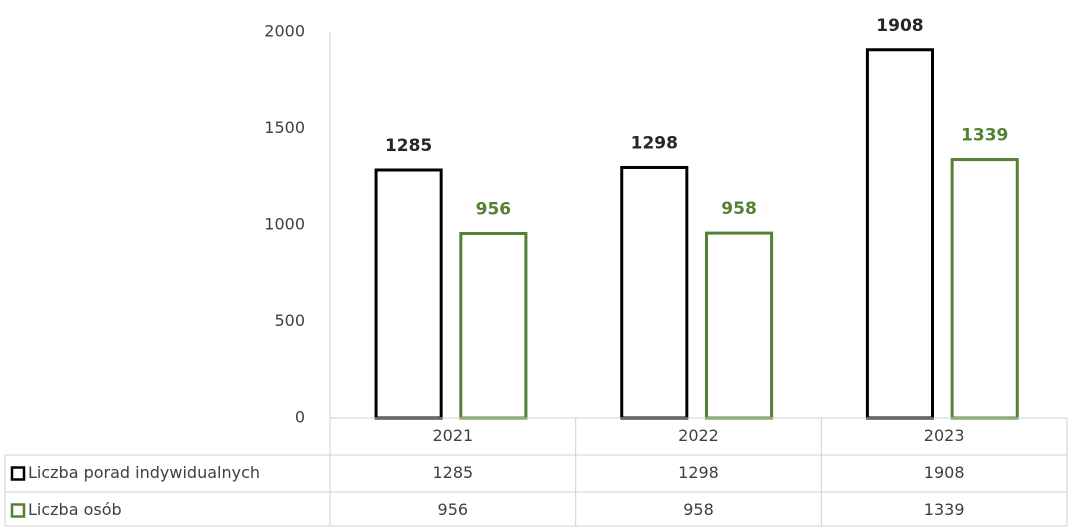 The height and width of the screenshot is (527, 1068). What do you see at coordinates (698, 509) in the screenshot?
I see `table-cell: 958` at bounding box center [698, 509].